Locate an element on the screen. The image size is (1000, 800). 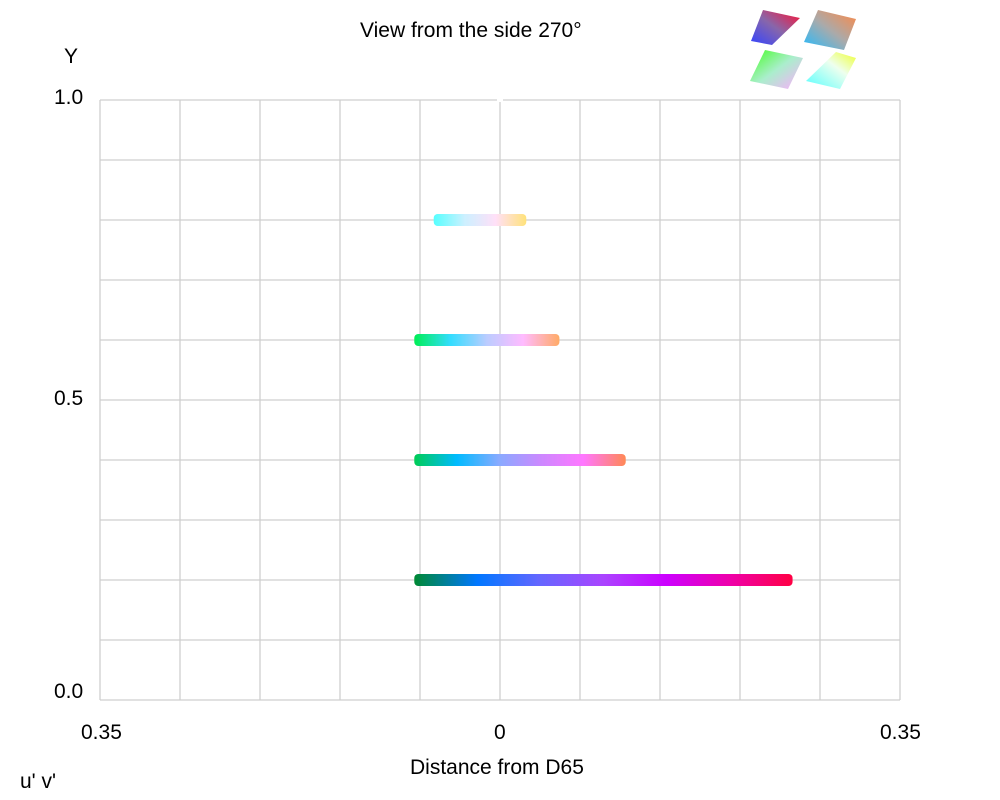
y-tick-label: 1.0 is located at coordinates (69, 97).